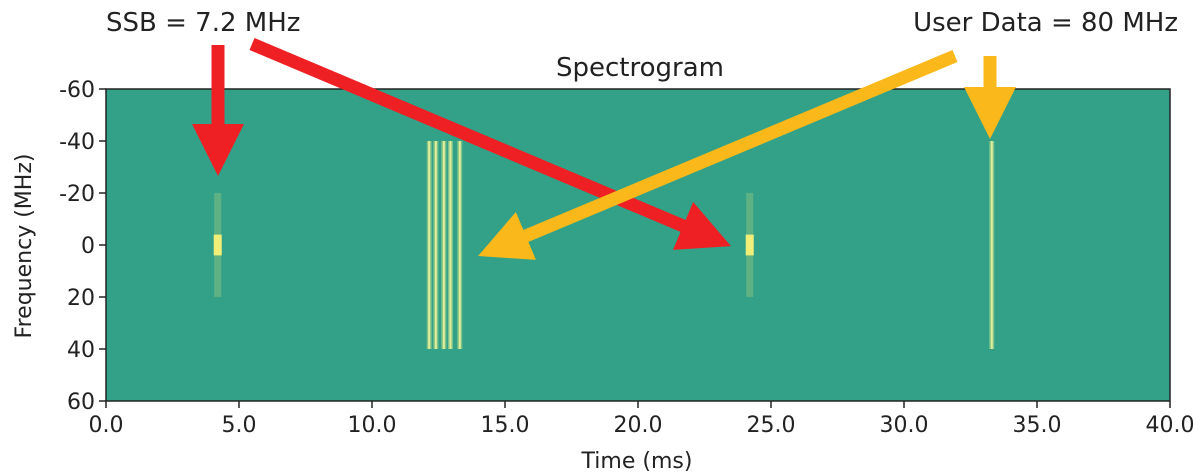  What do you see at coordinates (203, 23) in the screenshot?
I see `ssb-annotation: SSB = 7.2 MHz` at bounding box center [203, 23].